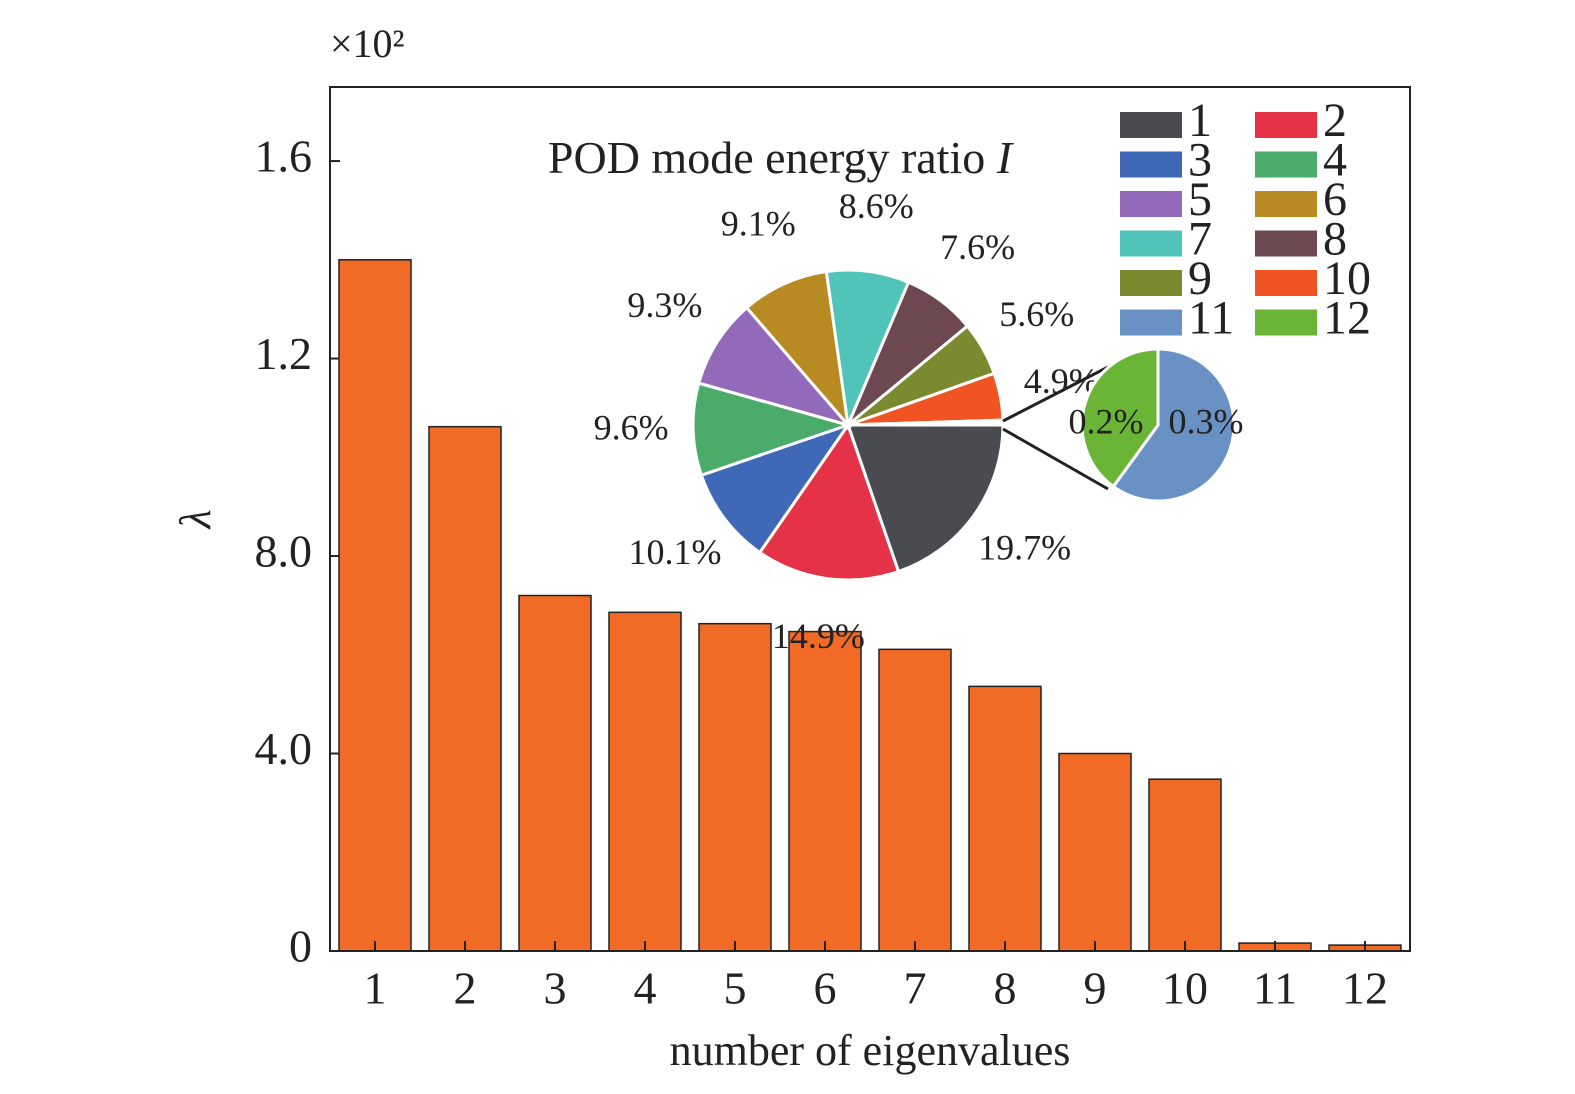 This screenshot has height=1094, width=1575. I want to click on legend-label: 9, so click(1200, 278).